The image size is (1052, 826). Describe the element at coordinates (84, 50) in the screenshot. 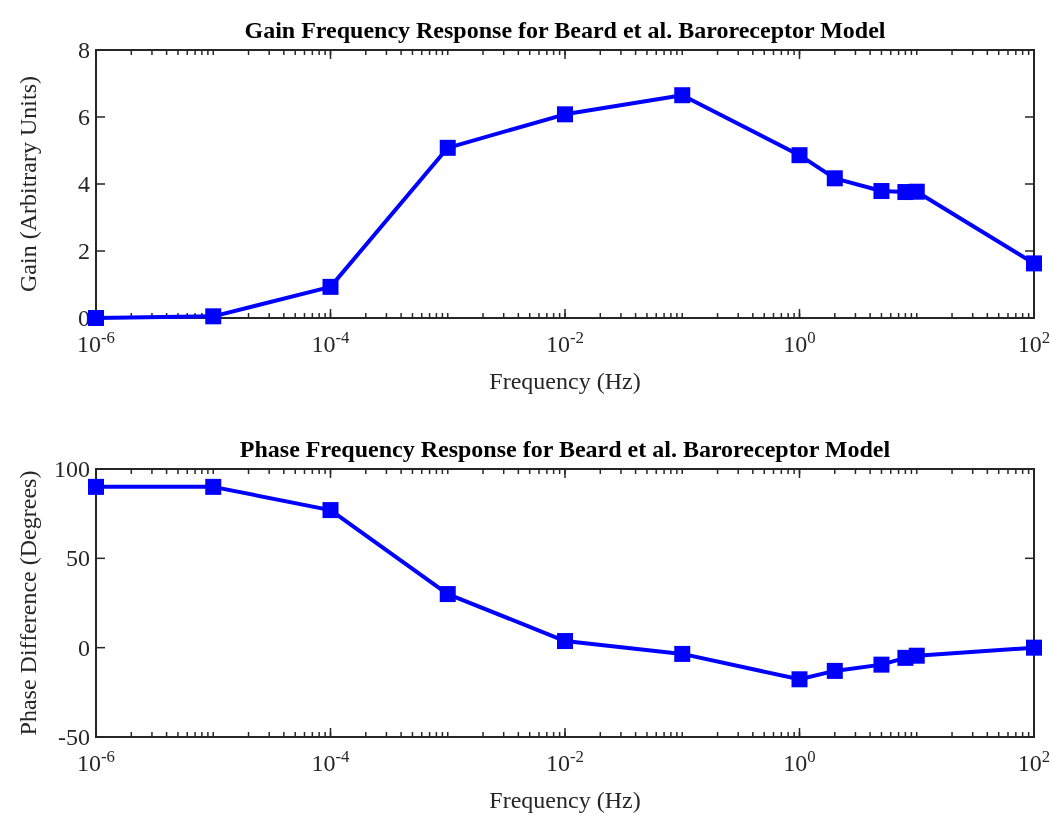

I see `y-tick-label: 8` at that location.